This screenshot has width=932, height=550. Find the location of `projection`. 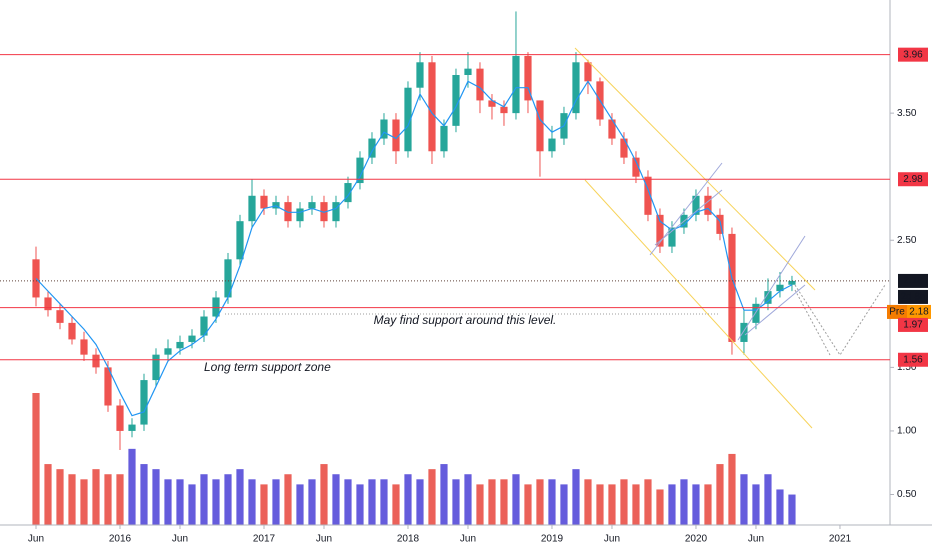

projection is located at coordinates (812, 322).